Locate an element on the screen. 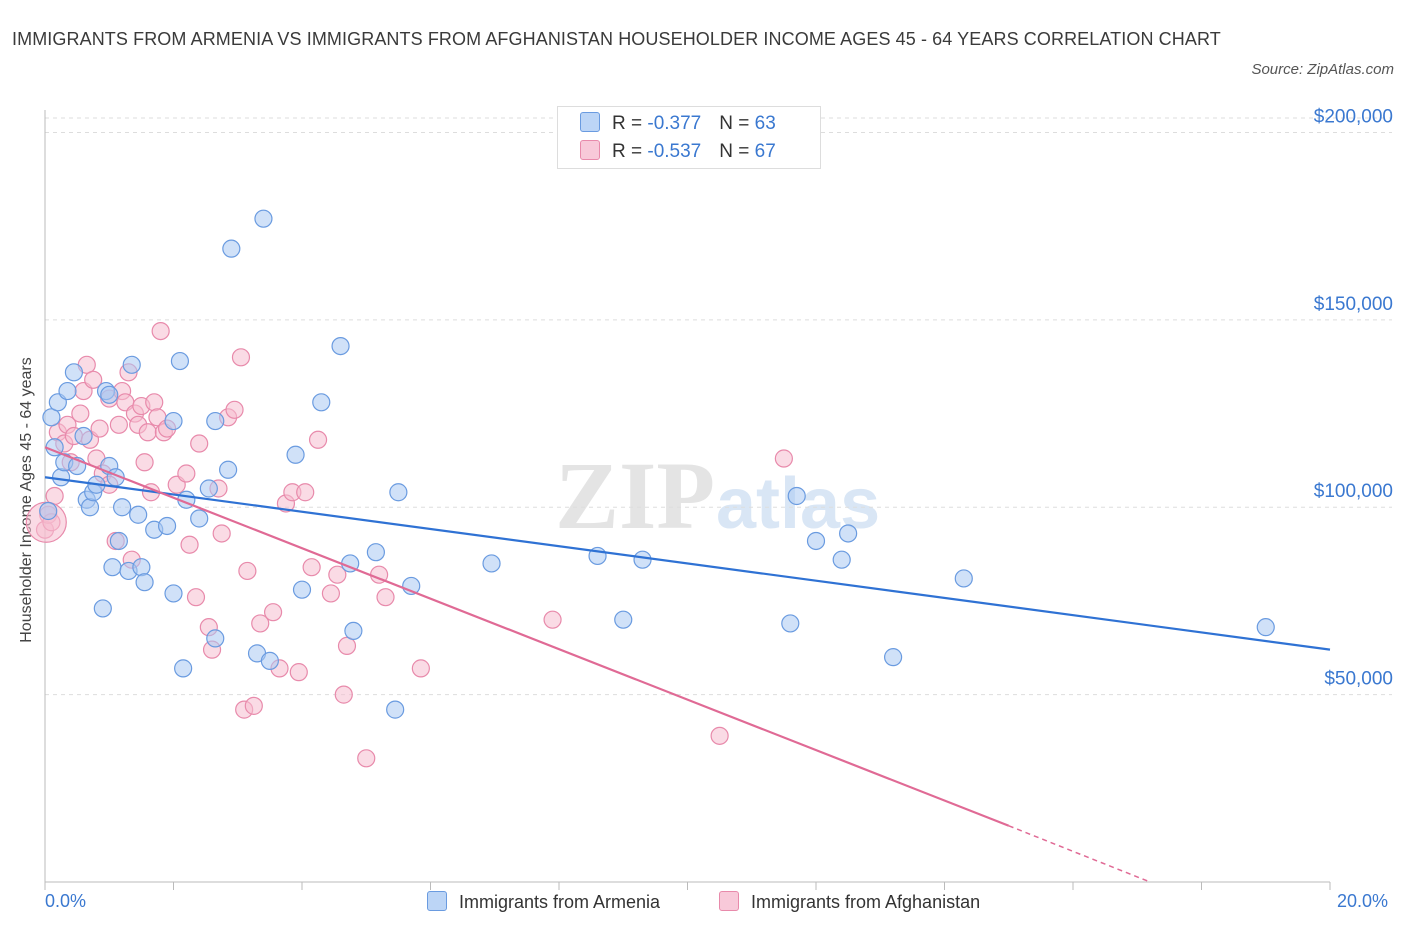 The width and height of the screenshot is (1406, 930). y-tick-label: $150,000 is located at coordinates (1353, 304).